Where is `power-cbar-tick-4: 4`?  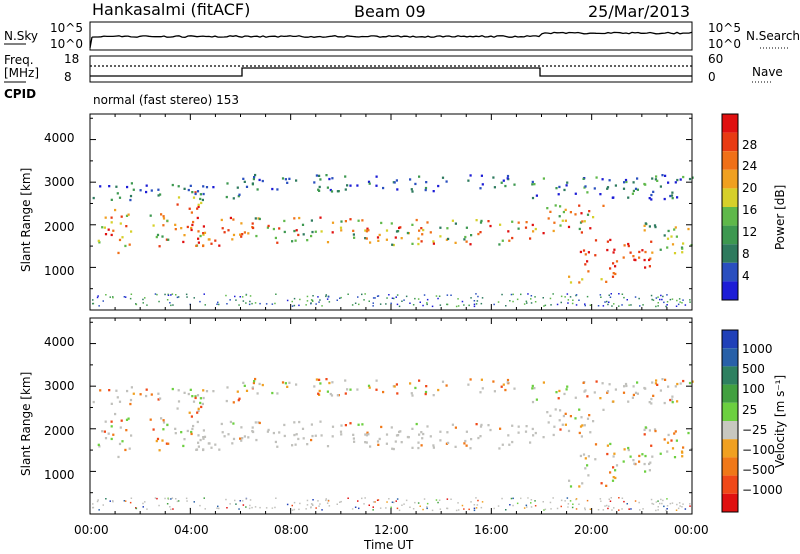
power-cbar-tick-4: 4 is located at coordinates (746, 276).